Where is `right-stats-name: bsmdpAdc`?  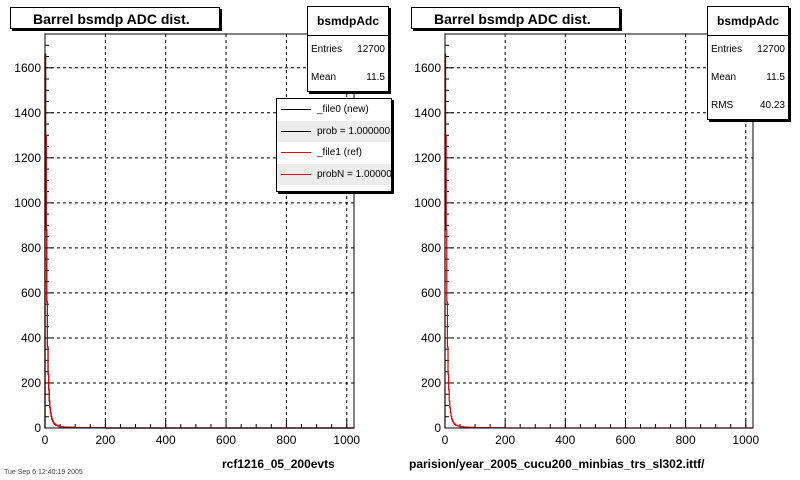 right-stats-name: bsmdpAdc is located at coordinates (748, 21).